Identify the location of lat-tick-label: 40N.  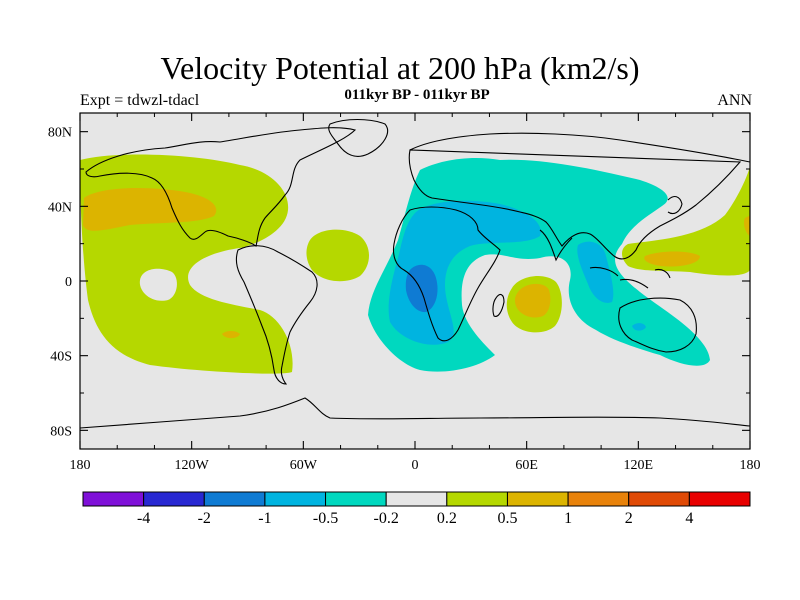
(60, 207).